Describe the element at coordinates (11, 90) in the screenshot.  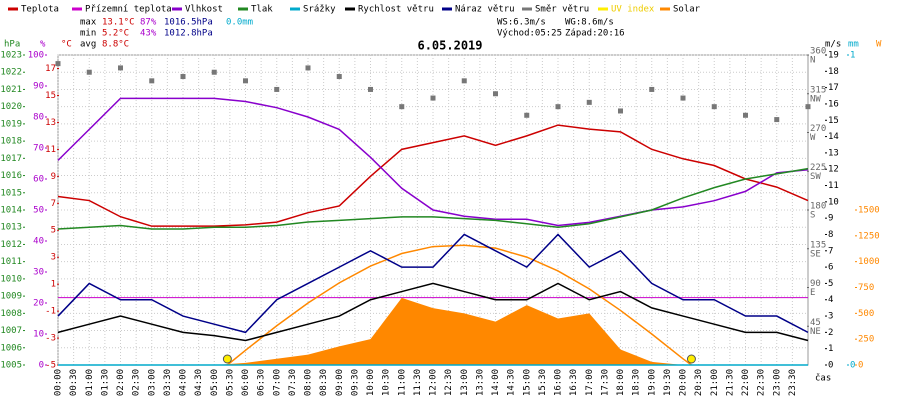
I see `y-tick-label: 1021` at that location.